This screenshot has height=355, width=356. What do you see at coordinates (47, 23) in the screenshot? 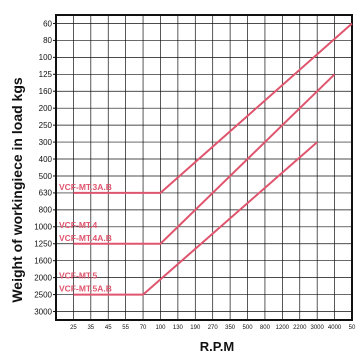
I see `y-tick-label: 60` at bounding box center [47, 23].